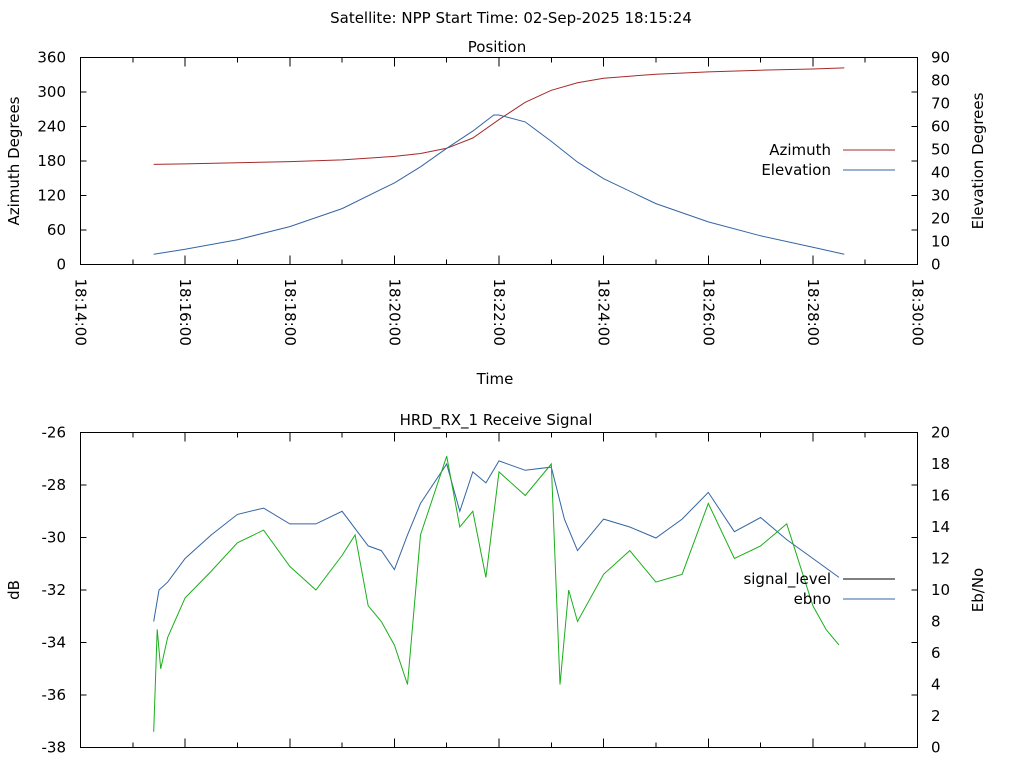 The width and height of the screenshot is (1024, 768). What do you see at coordinates (936, 622) in the screenshot?
I see `y2-tick-label: 8` at bounding box center [936, 622].